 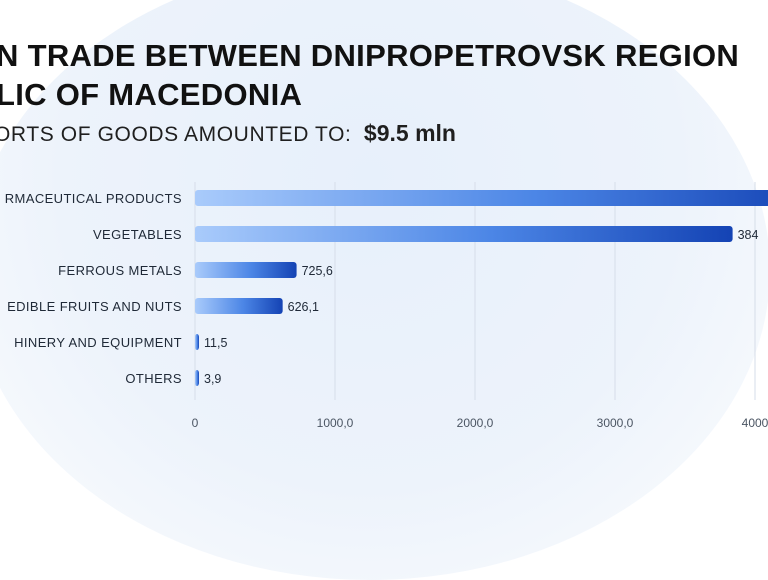 What do you see at coordinates (137, 234) in the screenshot?
I see `category-label: VEGETABLES` at bounding box center [137, 234].